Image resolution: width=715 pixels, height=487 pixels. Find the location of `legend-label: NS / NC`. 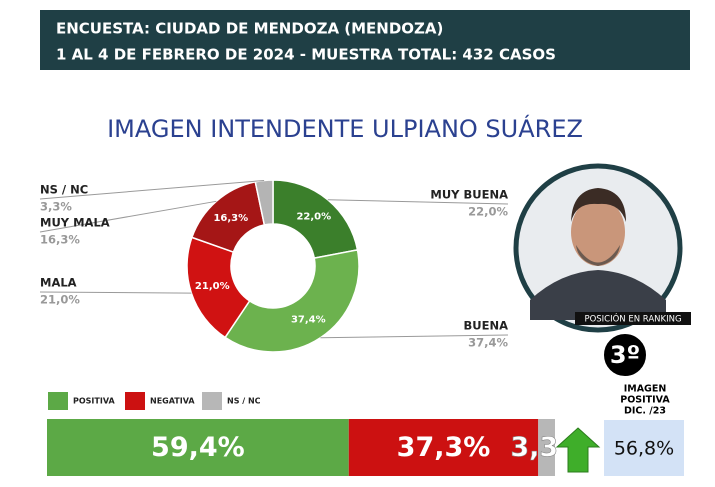

legend-label: NS / NC is located at coordinates (244, 401).